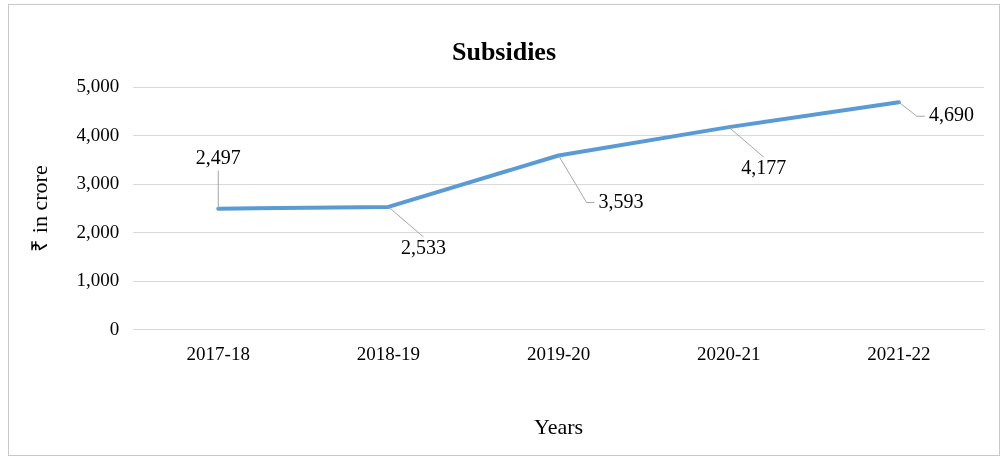  What do you see at coordinates (98, 134) in the screenshot?
I see `y-tick-label: 4,000` at bounding box center [98, 134].